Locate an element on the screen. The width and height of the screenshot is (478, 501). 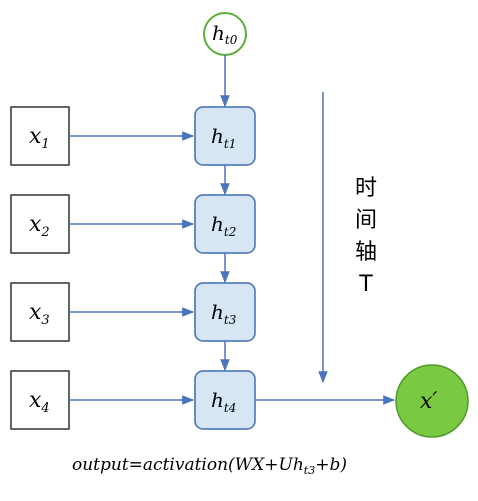
input-node-x3: x3 is located at coordinates (40, 312).